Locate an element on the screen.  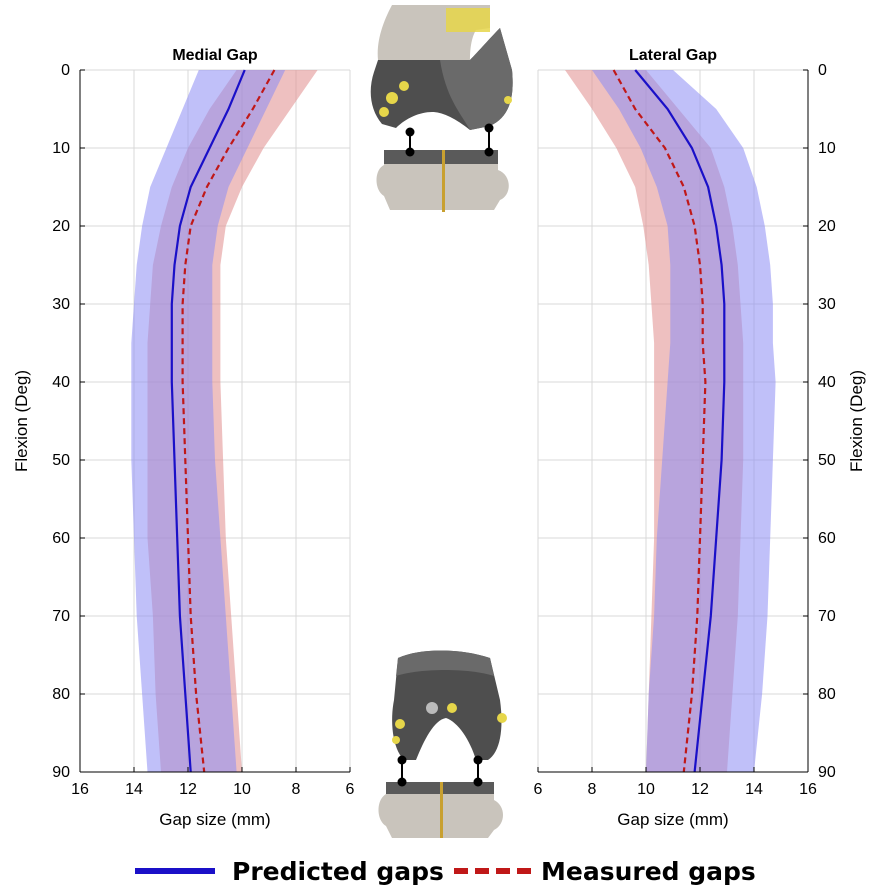
knee-implant-flexion-icon is located at coordinates (442, 744).